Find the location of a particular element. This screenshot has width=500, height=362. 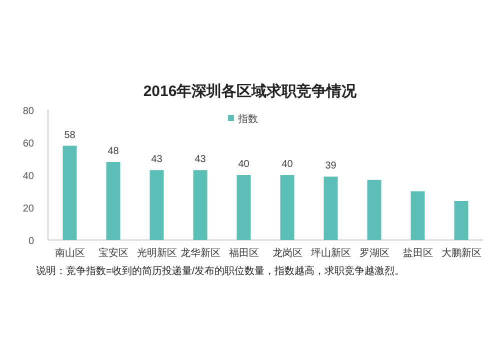

y-tick-label: 80 is located at coordinates (28, 111).